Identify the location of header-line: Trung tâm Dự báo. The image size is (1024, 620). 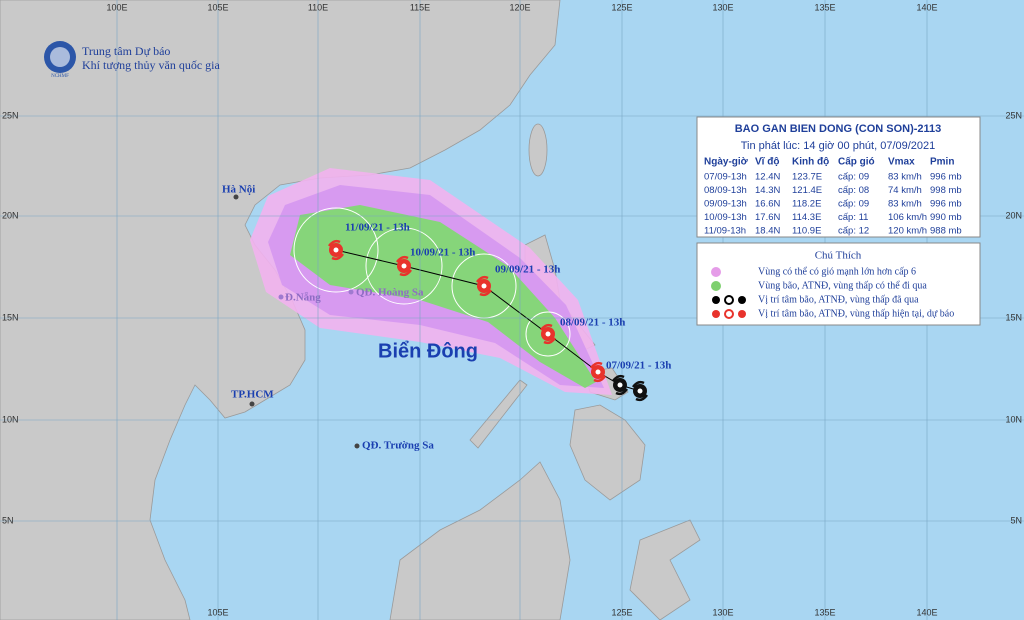
(126, 51).